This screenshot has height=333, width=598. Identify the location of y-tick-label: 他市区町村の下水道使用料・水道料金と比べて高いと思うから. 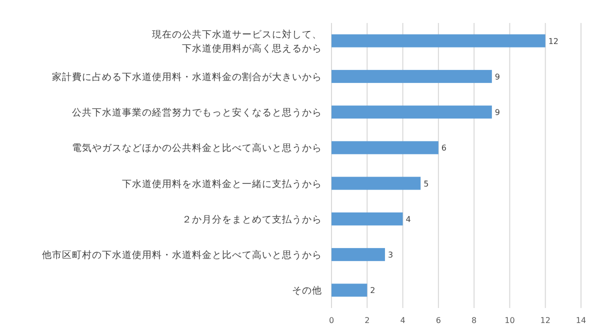
(182, 255).